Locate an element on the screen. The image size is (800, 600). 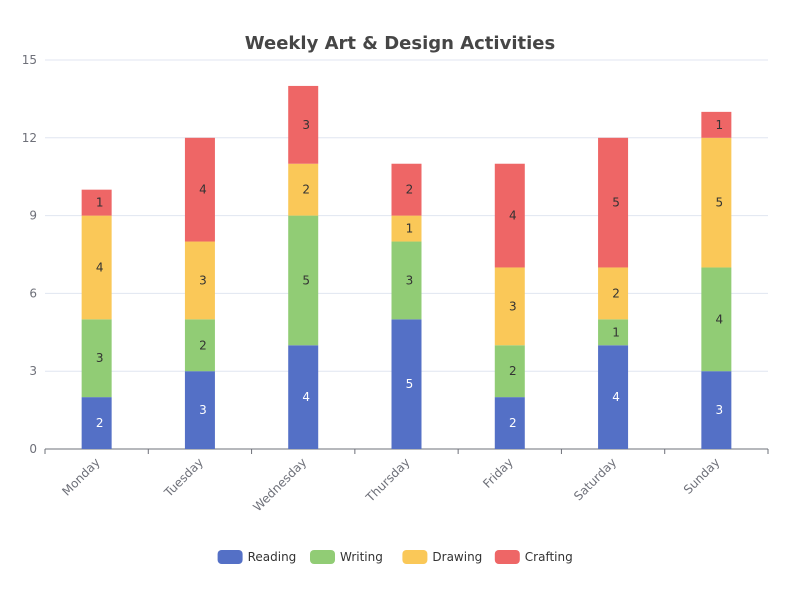
legend-item-crafting: Crafting is located at coordinates (533, 557).